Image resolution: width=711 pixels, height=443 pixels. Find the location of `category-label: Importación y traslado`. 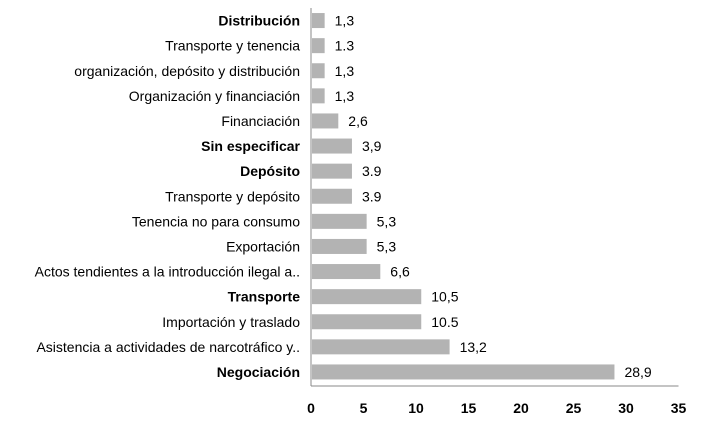

category-label: Importación y traslado is located at coordinates (231, 322).